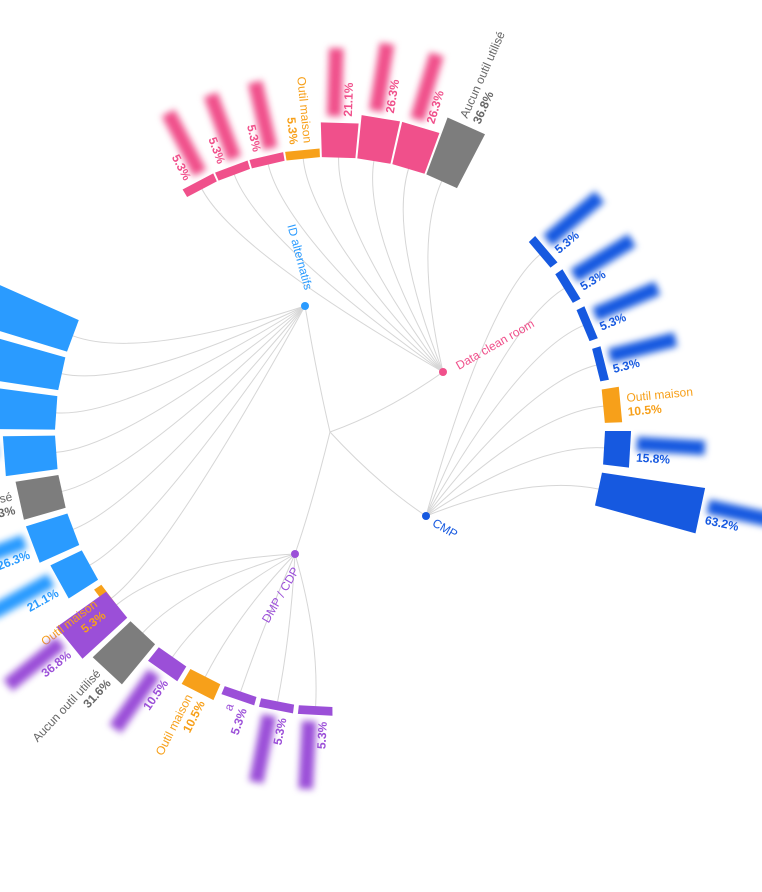 The image size is (762, 892). I want to click on label-dcr-7: ████████5.3%, so click(183, 146).